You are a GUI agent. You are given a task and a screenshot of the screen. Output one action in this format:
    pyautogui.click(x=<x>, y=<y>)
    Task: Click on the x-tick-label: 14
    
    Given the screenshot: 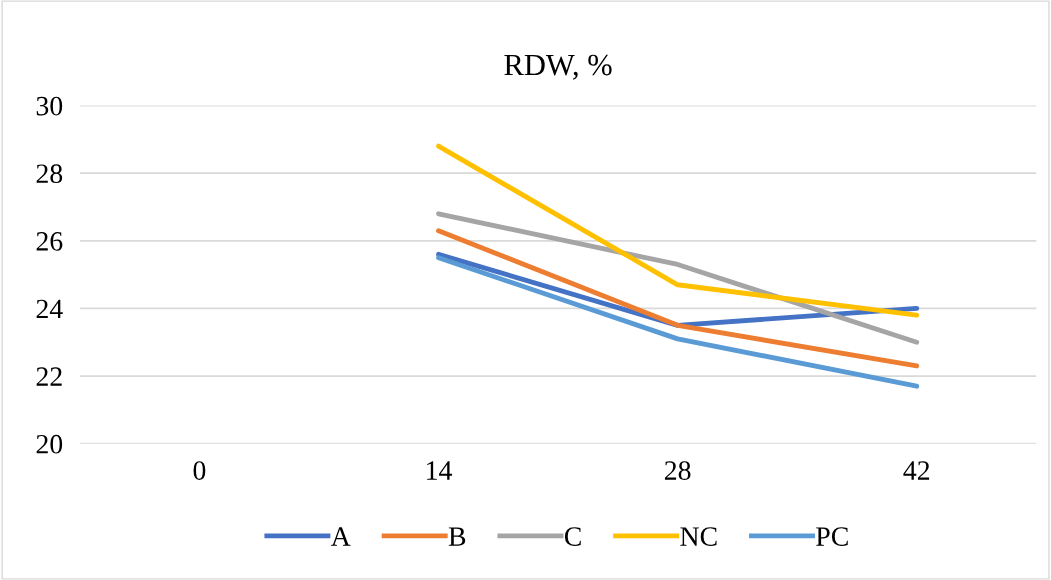 What is the action you would take?
    pyautogui.click(x=439, y=470)
    